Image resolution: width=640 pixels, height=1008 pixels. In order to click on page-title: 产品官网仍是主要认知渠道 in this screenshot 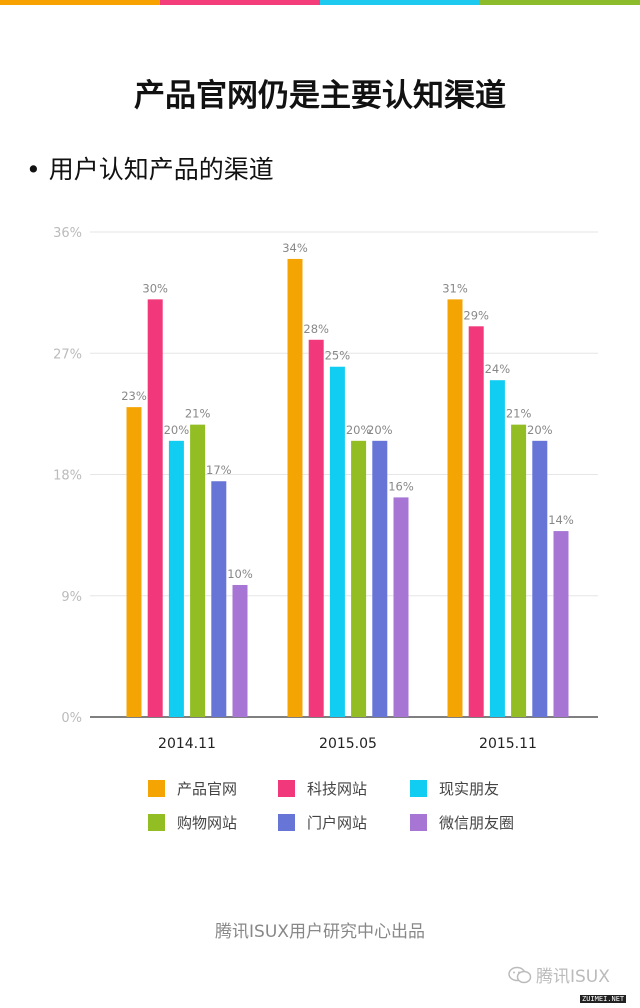, I will do `click(320, 96)`.